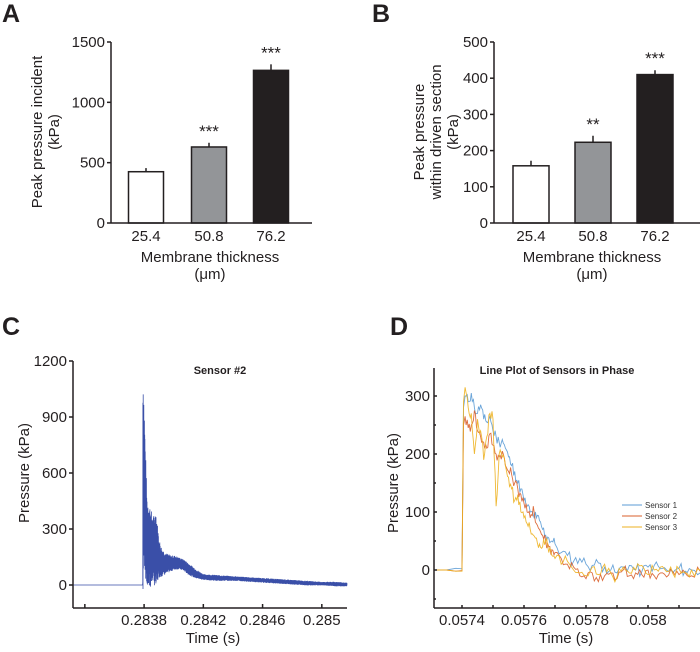 The height and width of the screenshot is (652, 700). What do you see at coordinates (661, 516) in the screenshot?
I see `legend-label: Sensor 2` at bounding box center [661, 516].